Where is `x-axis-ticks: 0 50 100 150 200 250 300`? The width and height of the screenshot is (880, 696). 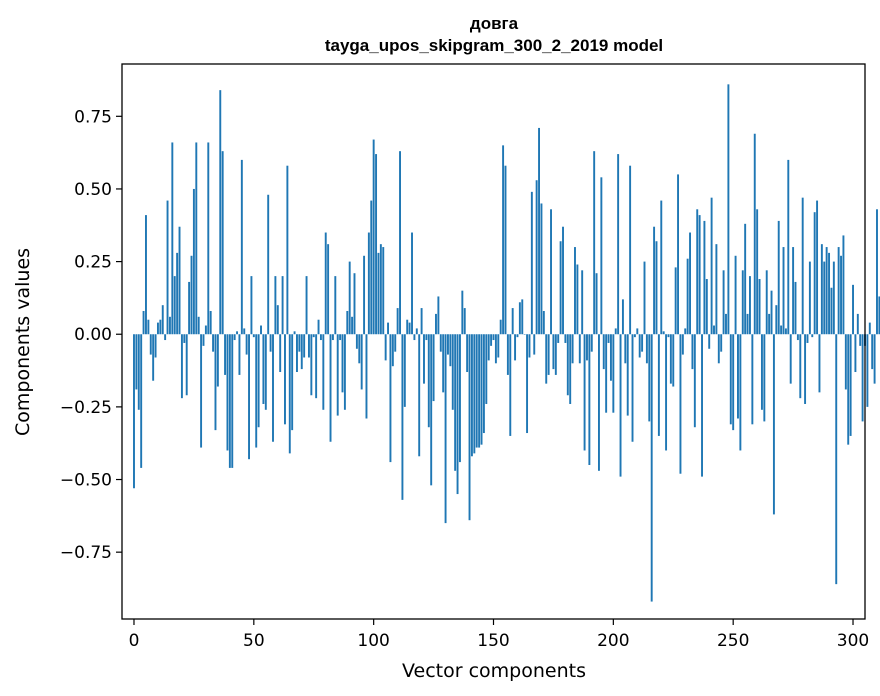 x-axis-ticks: 0 50 100 150 200 250 300 is located at coordinates (499, 635).